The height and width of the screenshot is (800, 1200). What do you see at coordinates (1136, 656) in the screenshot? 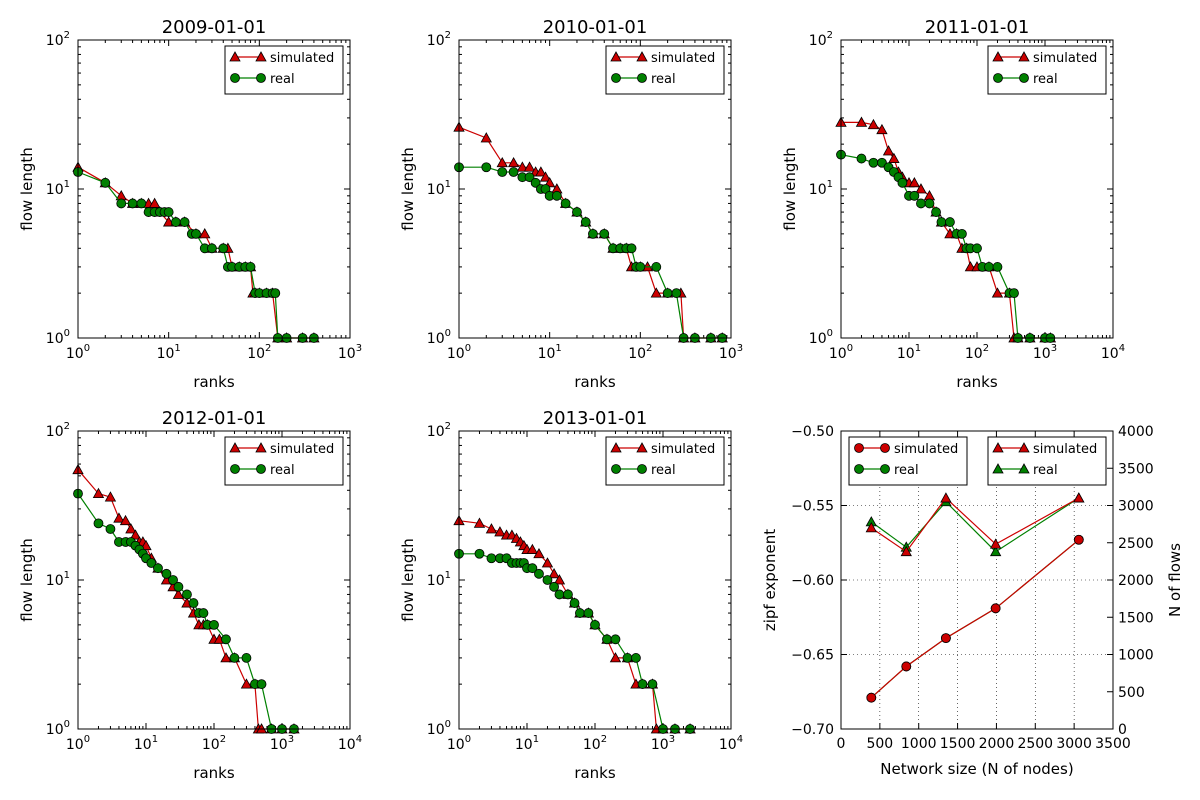
I see `y2-tick-label: 1000` at bounding box center [1136, 656].